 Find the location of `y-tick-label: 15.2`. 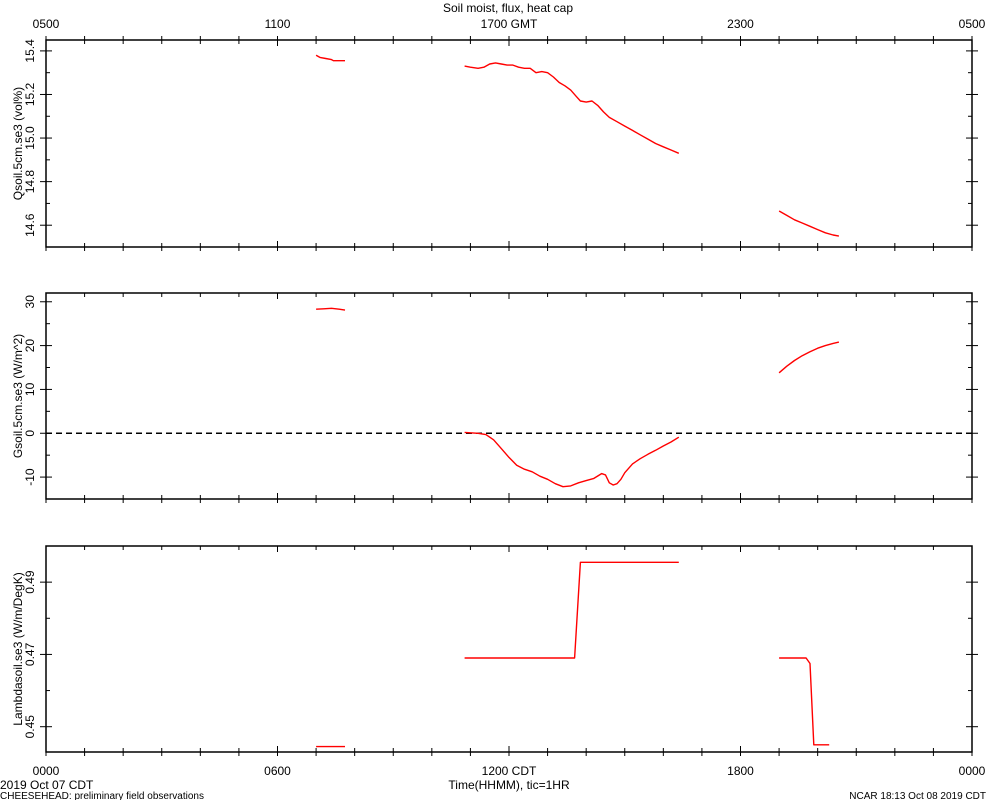

y-tick-label: 15.2 is located at coordinates (30, 94).